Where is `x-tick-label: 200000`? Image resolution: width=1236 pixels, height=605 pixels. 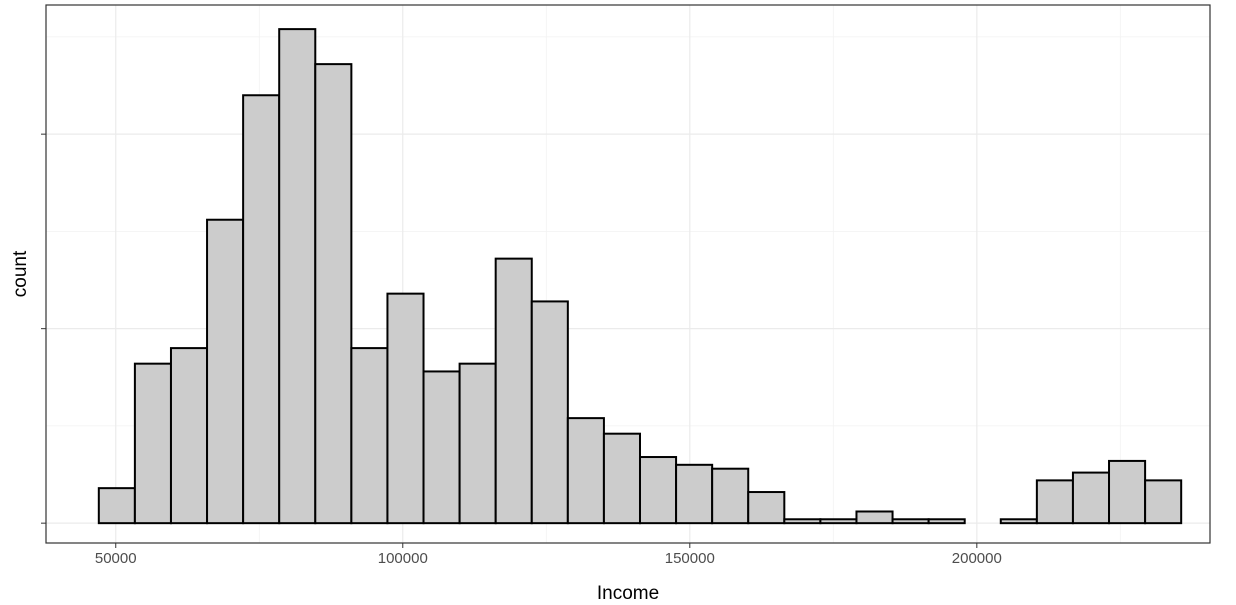 x-tick-label: 200000 is located at coordinates (977, 558).